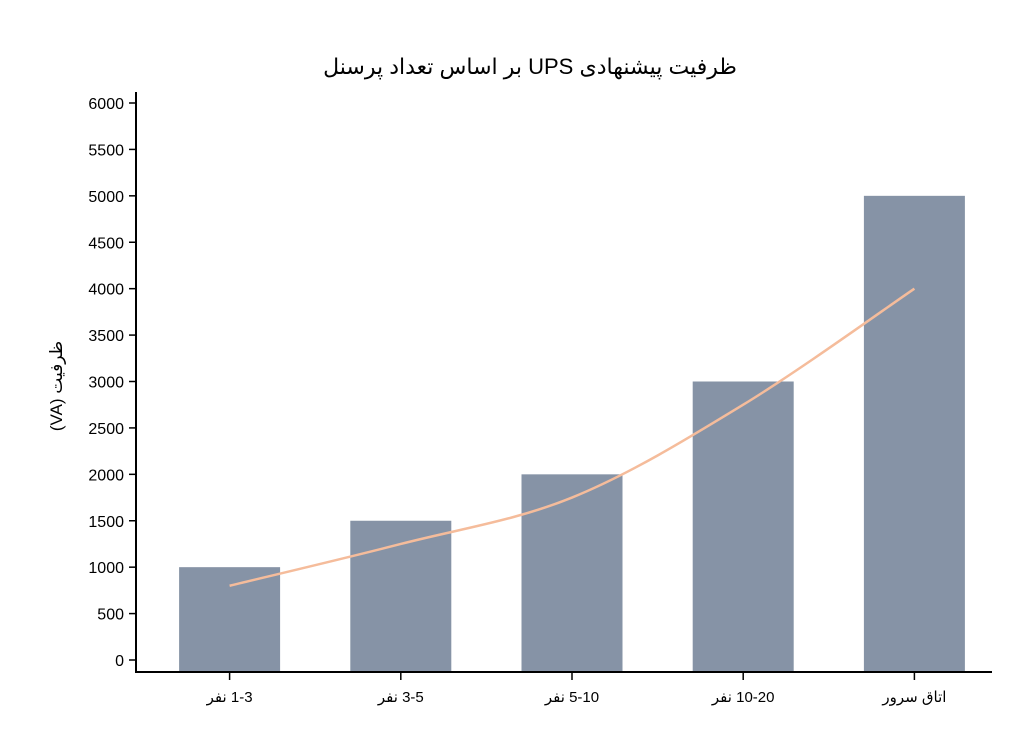 The height and width of the screenshot is (751, 1024). I want to click on x-tick-label: 5-10 نفر, so click(571, 697).